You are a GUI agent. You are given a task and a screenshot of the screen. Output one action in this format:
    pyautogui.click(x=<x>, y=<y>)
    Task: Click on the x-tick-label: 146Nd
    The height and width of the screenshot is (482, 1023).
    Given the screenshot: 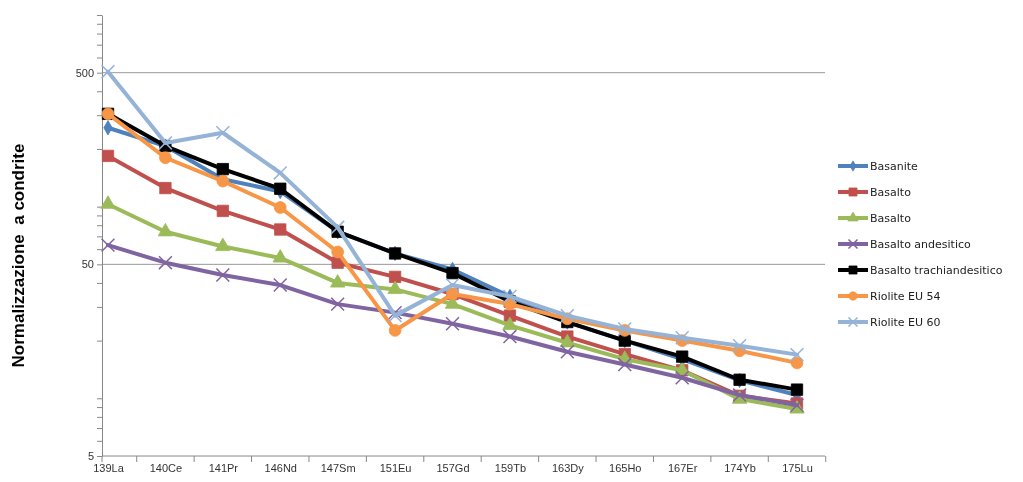 What is the action you would take?
    pyautogui.click(x=280, y=467)
    